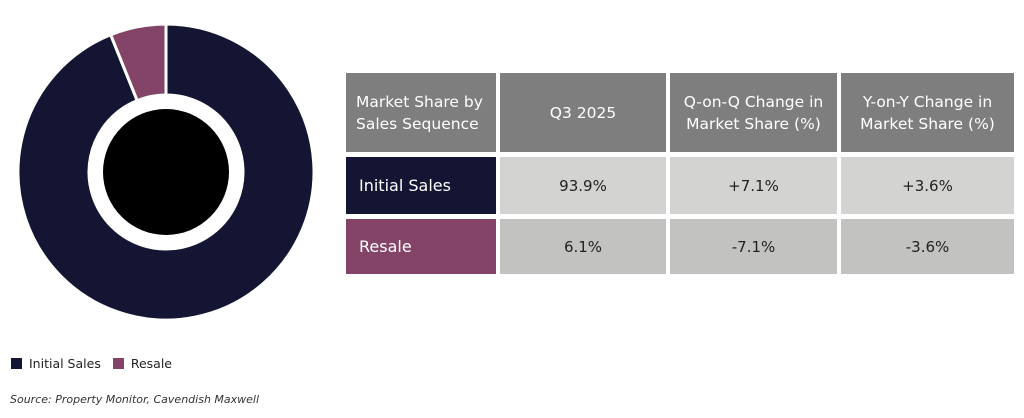 This screenshot has width=1024, height=418. I want to click on donut-slice-resale, so click(138, 62).